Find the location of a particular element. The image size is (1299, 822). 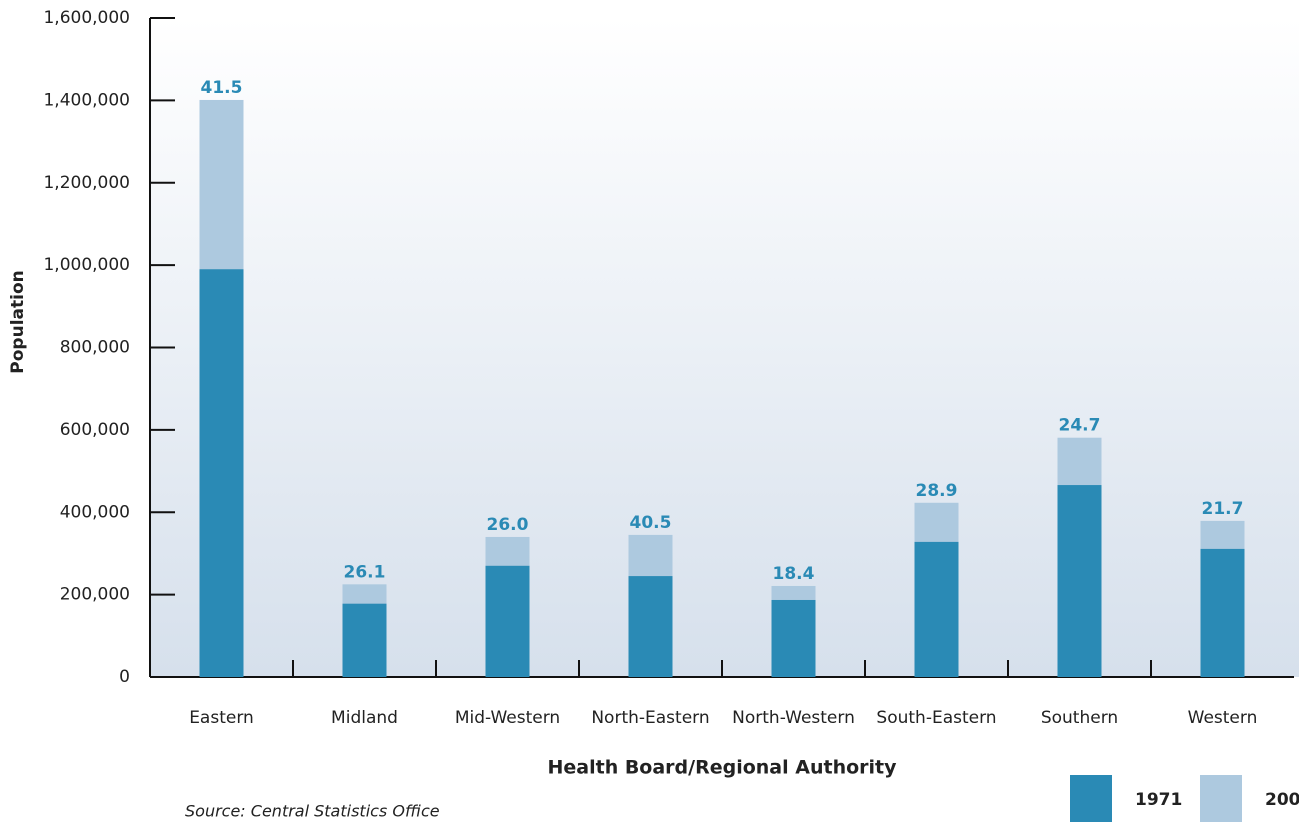

change-label: 26.1 is located at coordinates (365, 572).